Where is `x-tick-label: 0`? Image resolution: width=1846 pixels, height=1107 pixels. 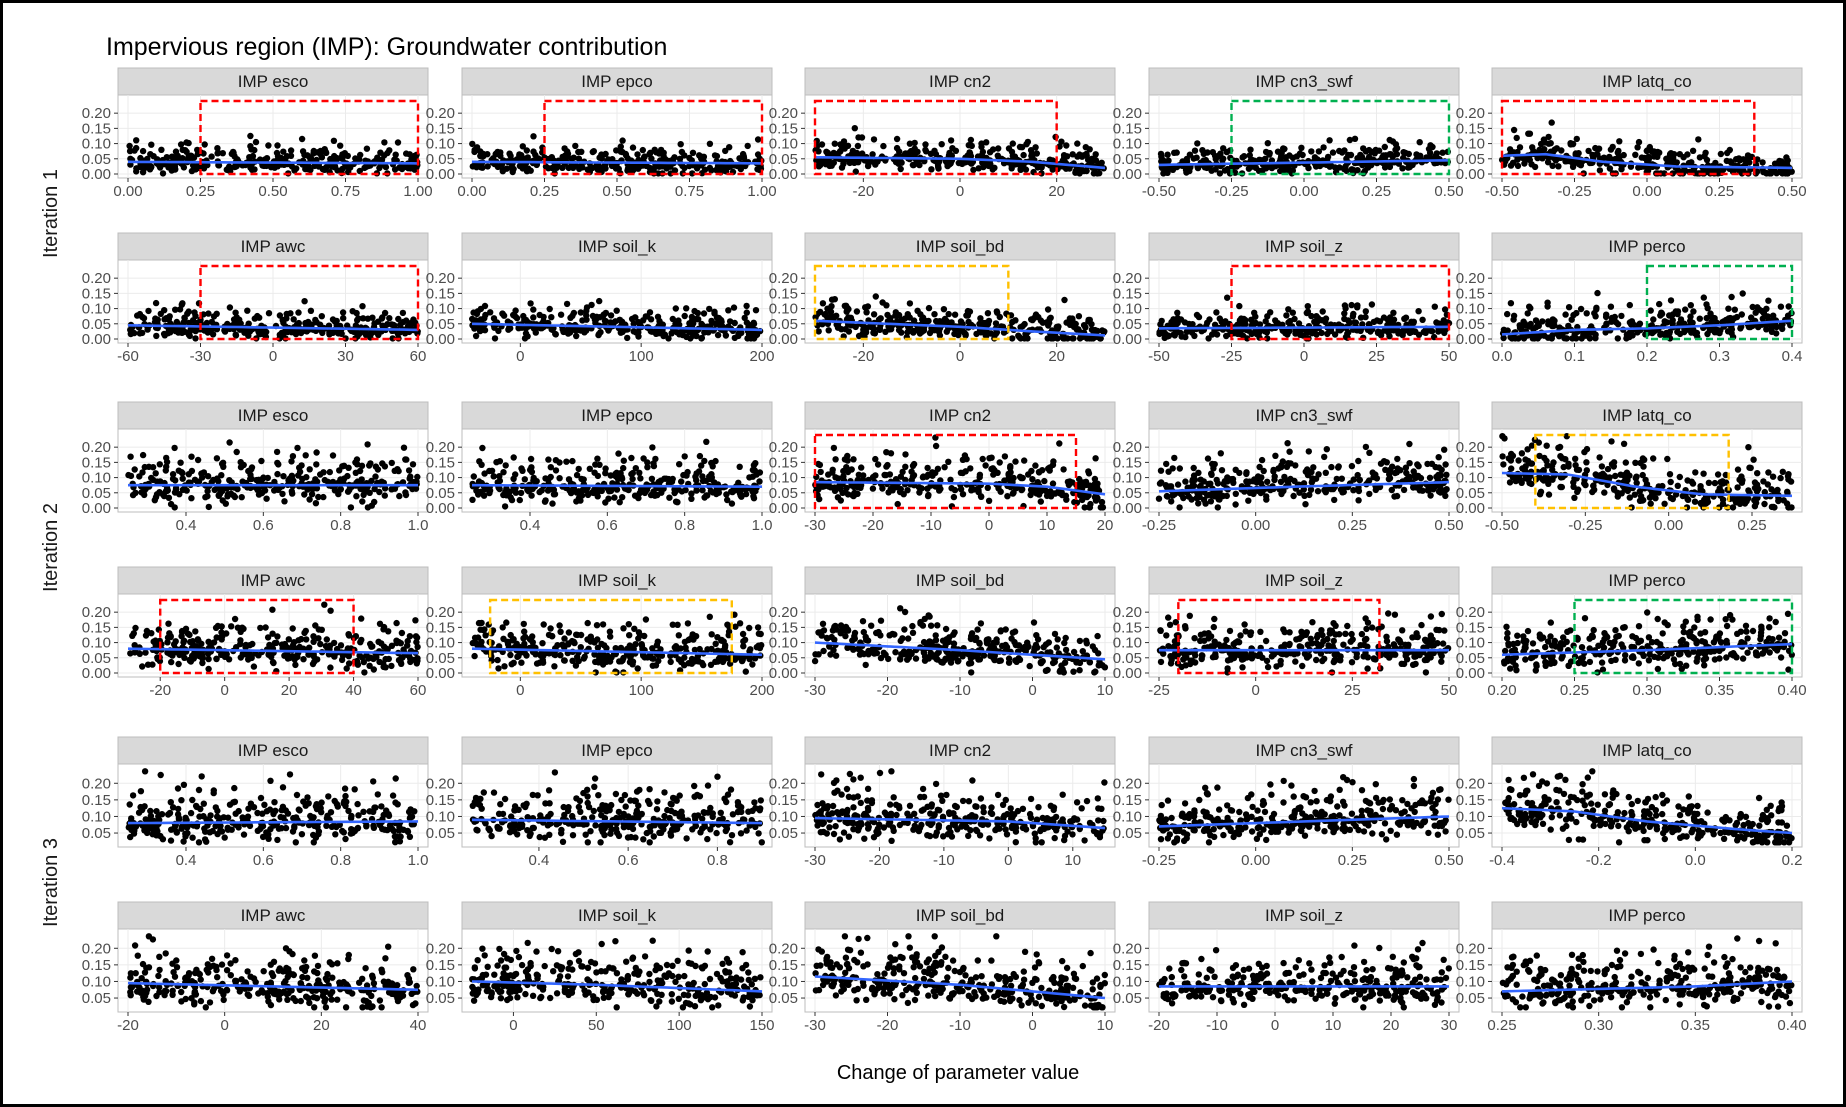 x-tick-label: 0 is located at coordinates (1304, 356).